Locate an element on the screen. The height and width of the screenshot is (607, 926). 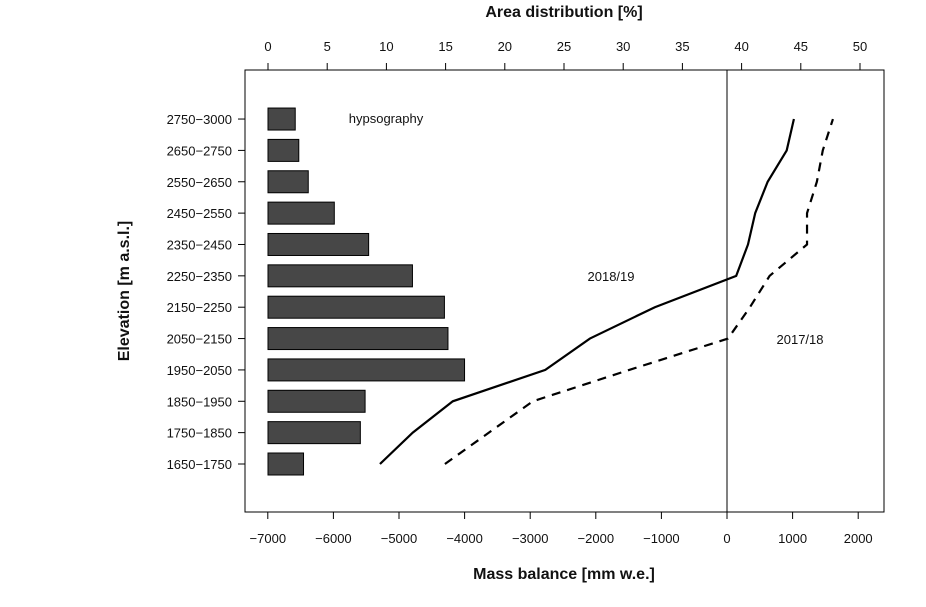
y-tick-label: 1950−2050 is located at coordinates (199, 370).